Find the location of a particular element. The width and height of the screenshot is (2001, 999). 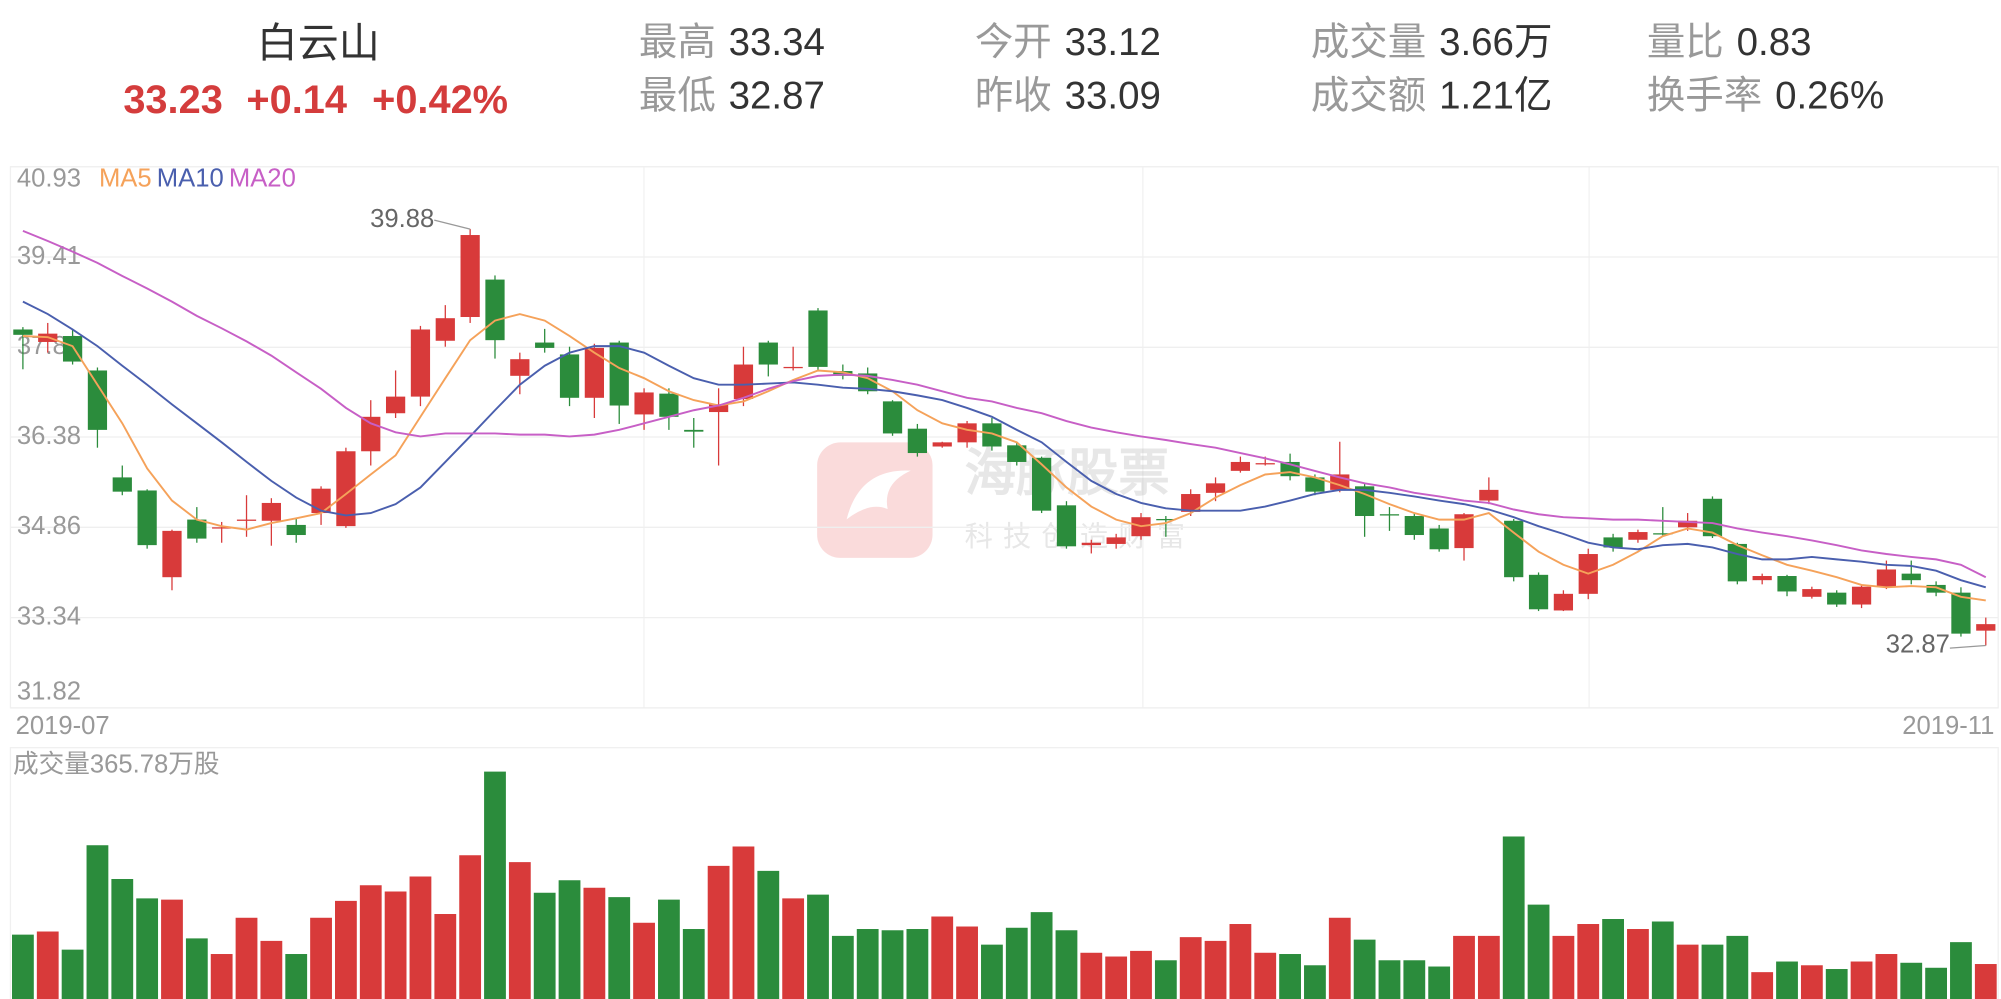

x-tick-label: 2019-11 is located at coordinates (1948, 726).